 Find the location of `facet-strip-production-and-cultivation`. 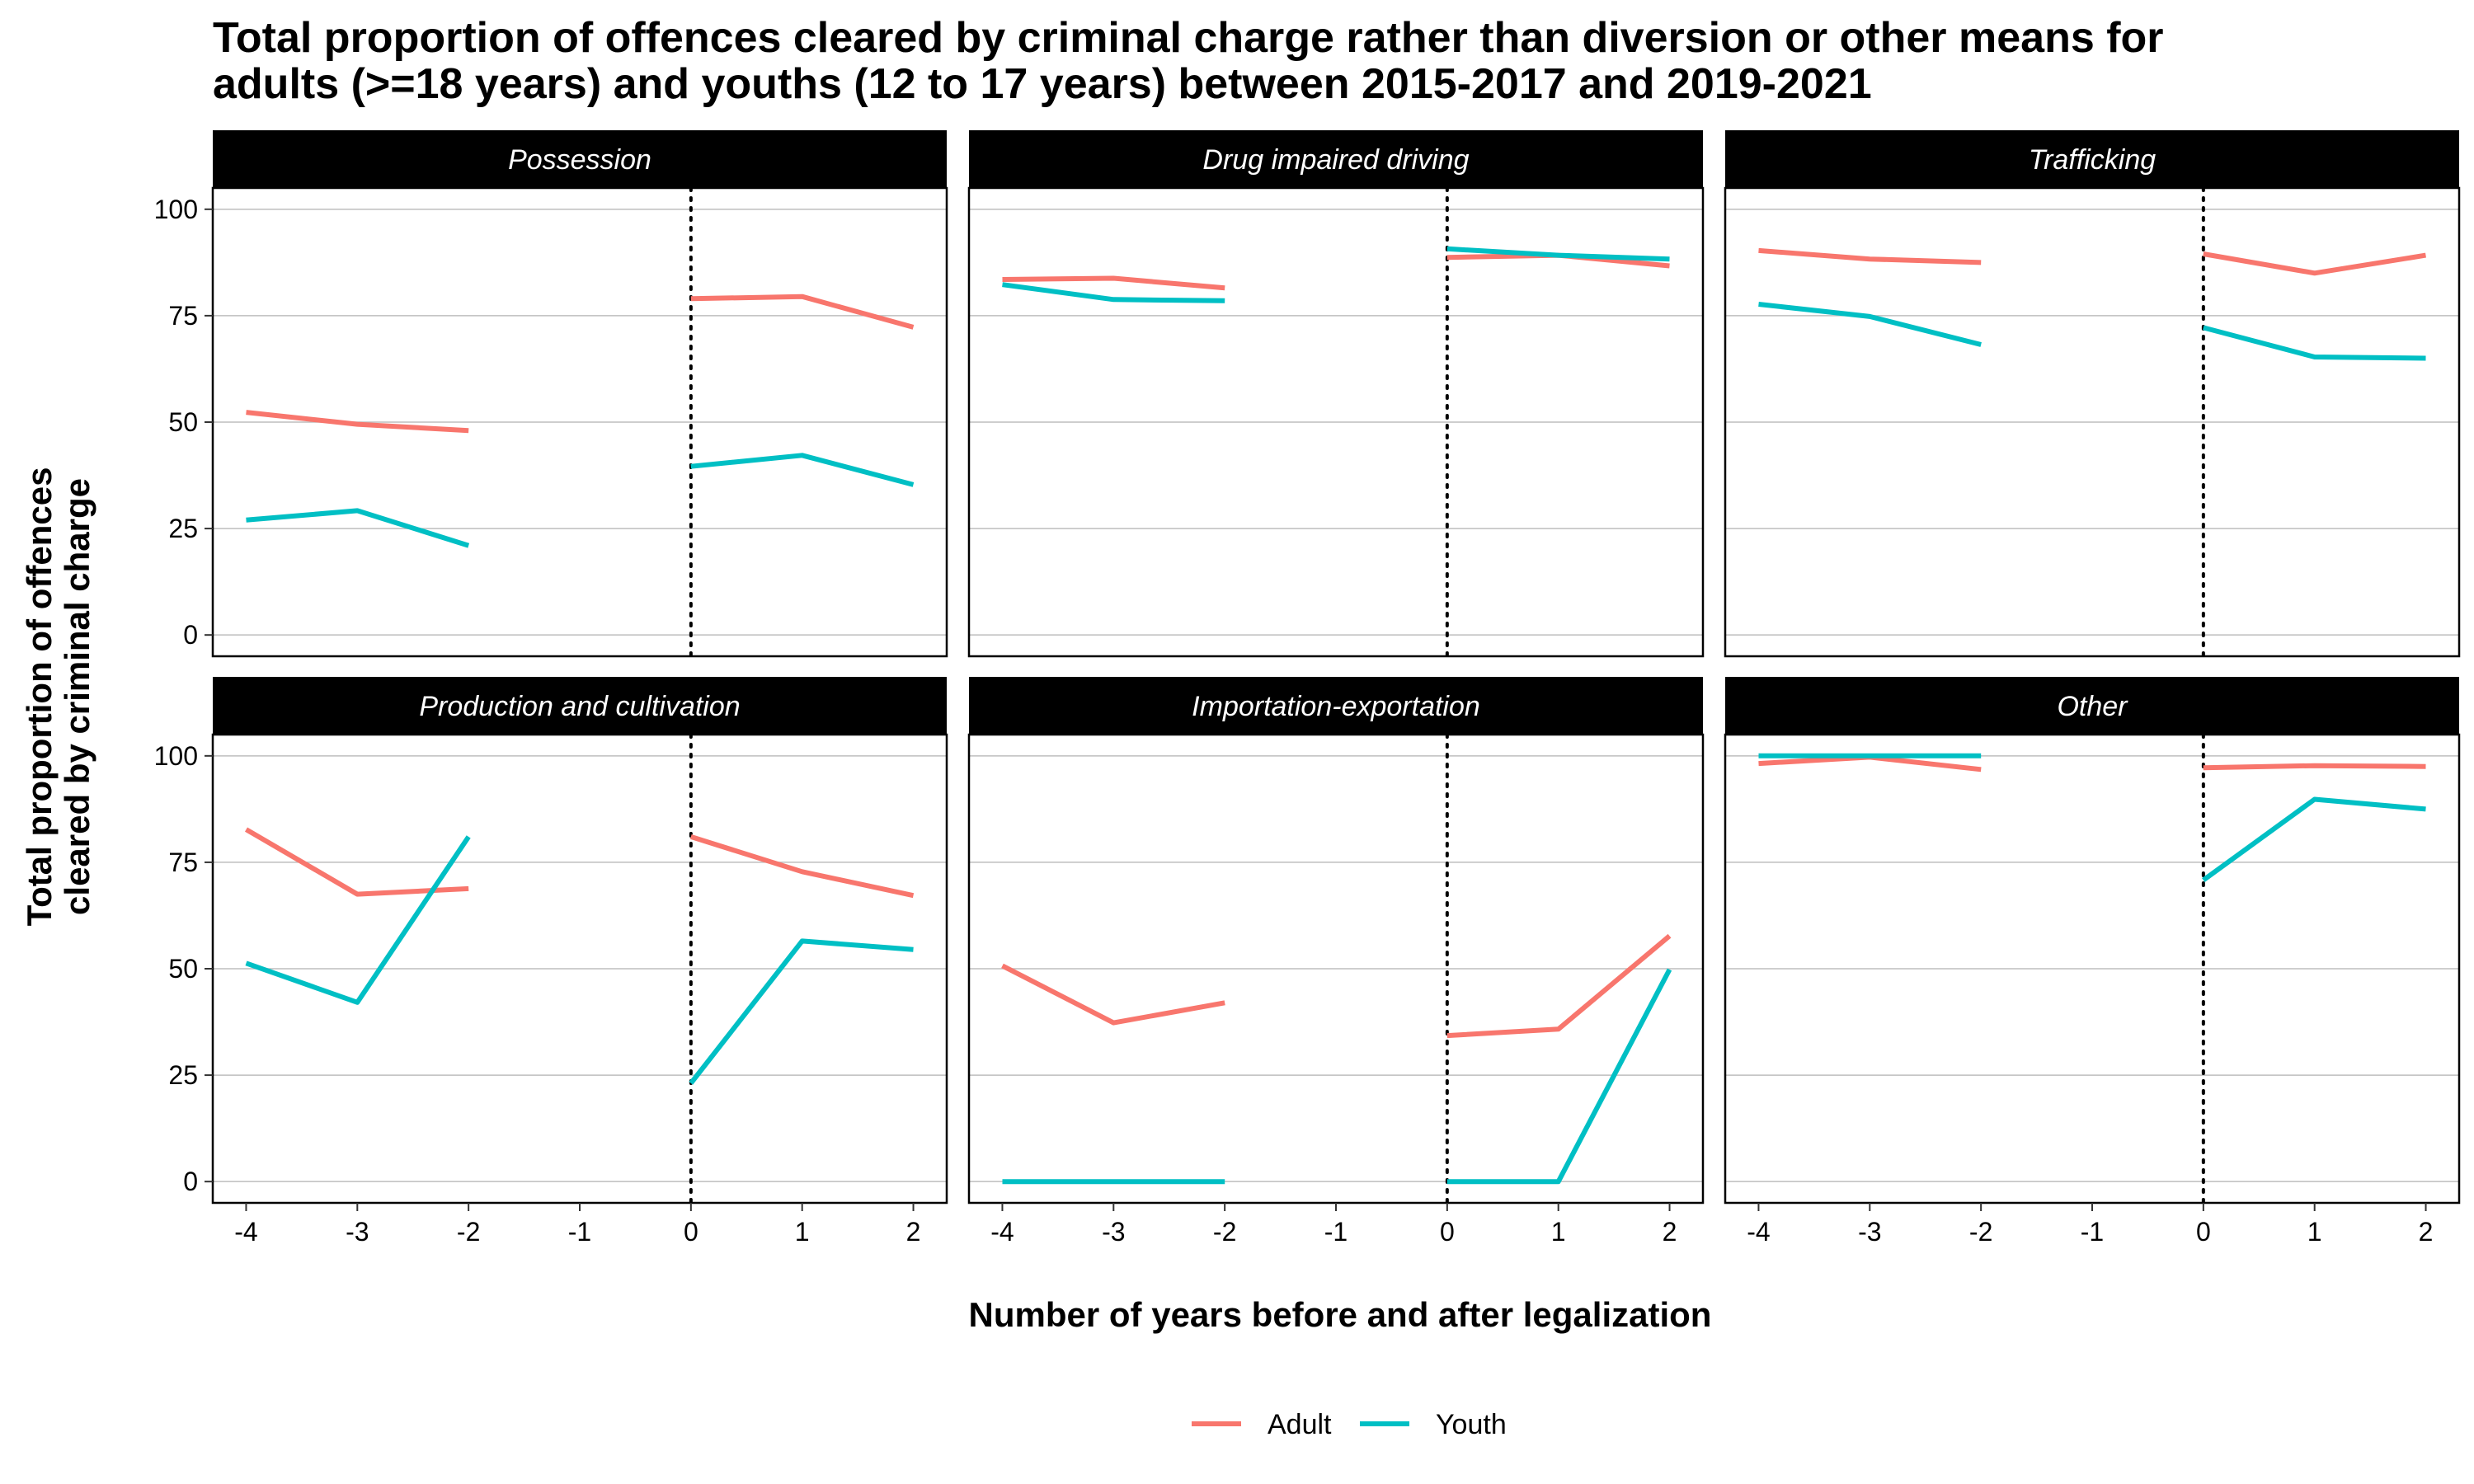

facet-strip-production-and-cultivation is located at coordinates (580, 706).